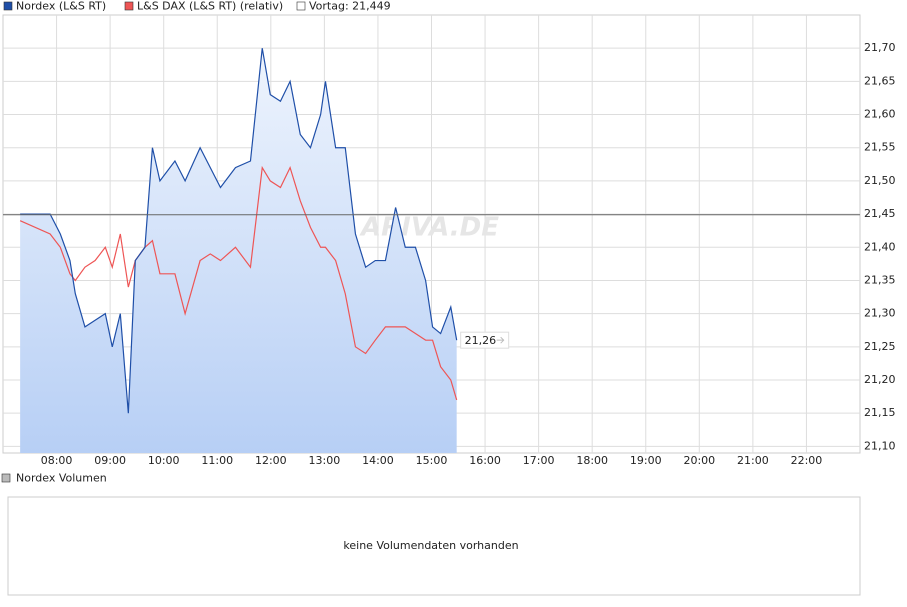 Image resolution: width=907 pixels, height=607 pixels. I want to click on y-tick-label: 21,55, so click(880, 147).